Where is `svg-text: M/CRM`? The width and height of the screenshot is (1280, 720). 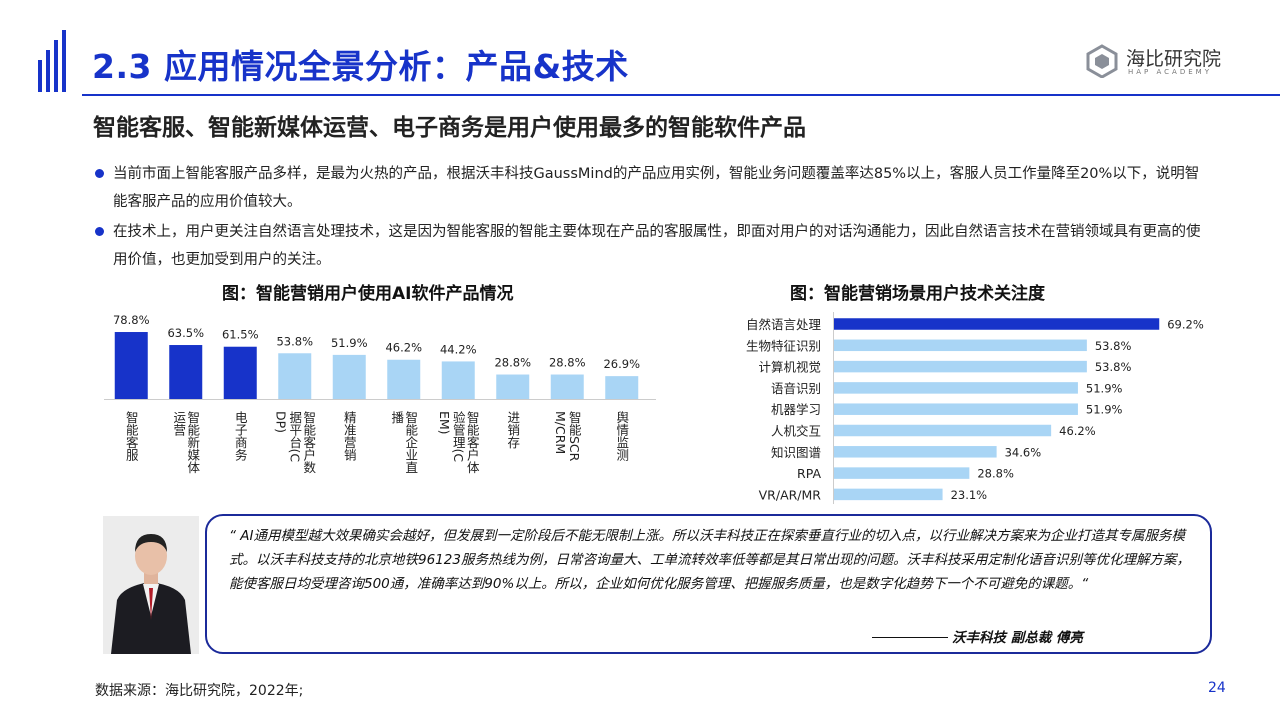 svg-text: M/CRM is located at coordinates (560, 432).